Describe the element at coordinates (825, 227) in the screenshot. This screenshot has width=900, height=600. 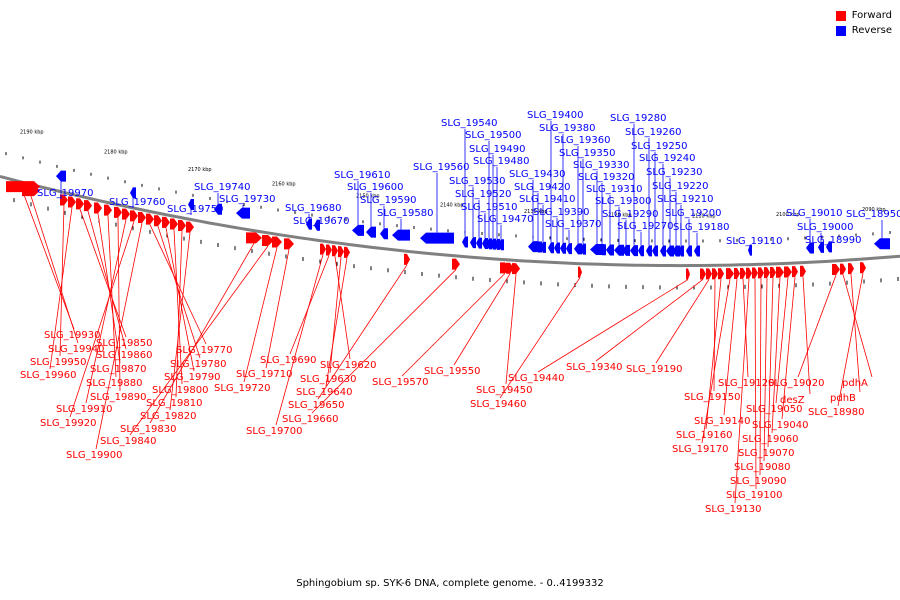
I see `reverse-gene-label: SLG_19000` at that location.